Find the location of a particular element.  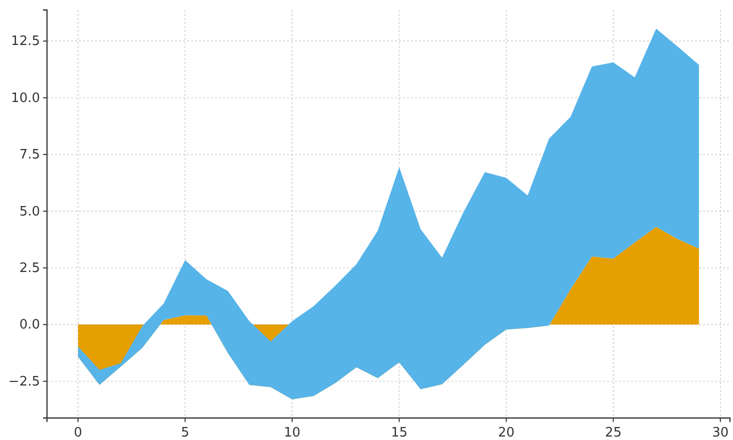

y-tick-label: 12.5 is located at coordinates (25, 42).